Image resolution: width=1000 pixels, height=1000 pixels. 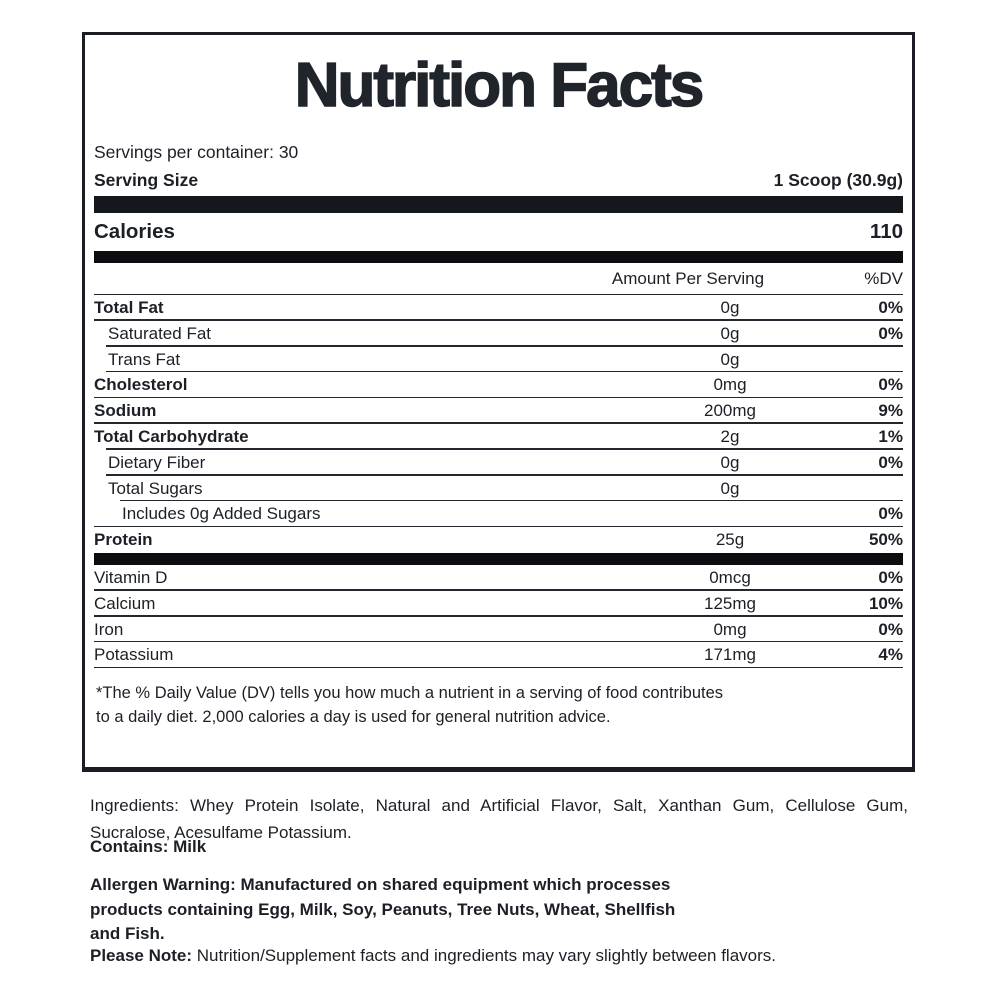 I want to click on contains-statement: Contains: Milk, so click(x=148, y=846).